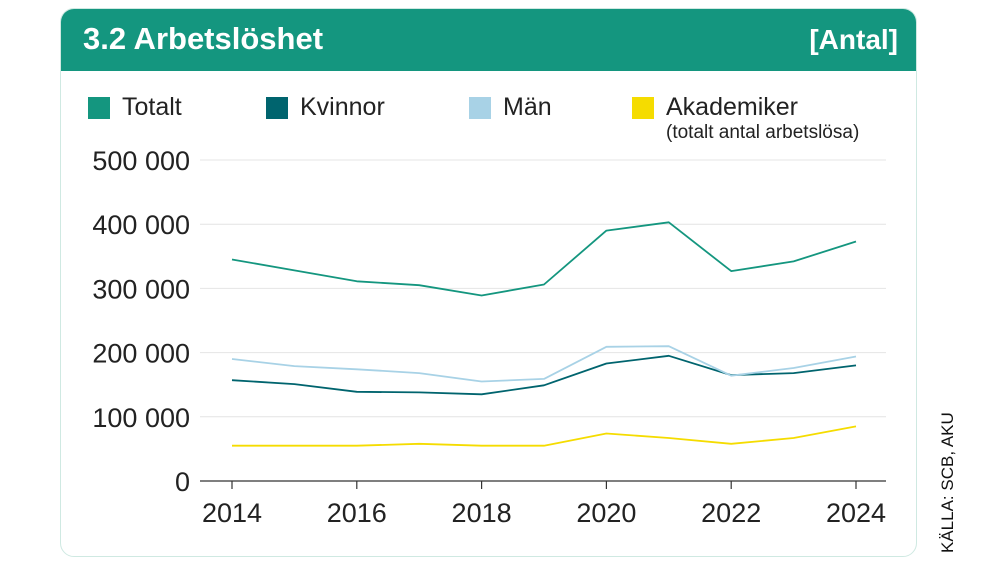 This screenshot has width=1004, height=565. What do you see at coordinates (732, 107) in the screenshot?
I see `legend-label-akademiker: Akademiker` at bounding box center [732, 107].